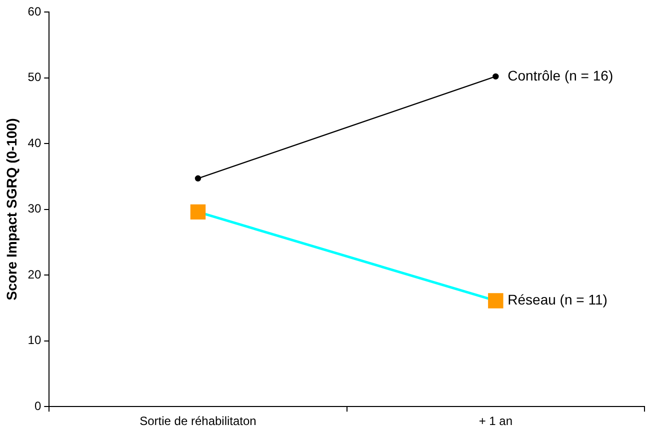  I want to click on y-tick-label: 50, so click(35, 77).